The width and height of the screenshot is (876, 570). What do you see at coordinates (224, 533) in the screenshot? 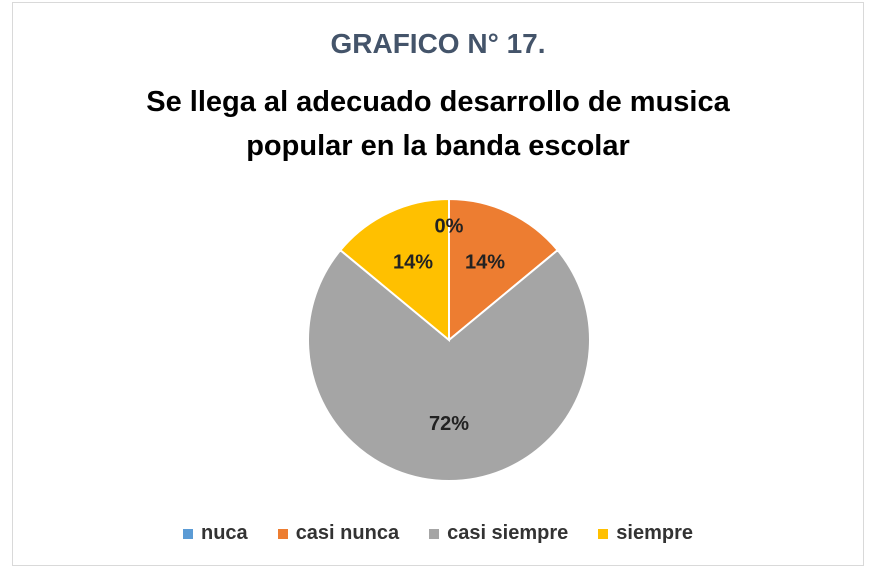
I see `legend-label: nuca` at bounding box center [224, 533].